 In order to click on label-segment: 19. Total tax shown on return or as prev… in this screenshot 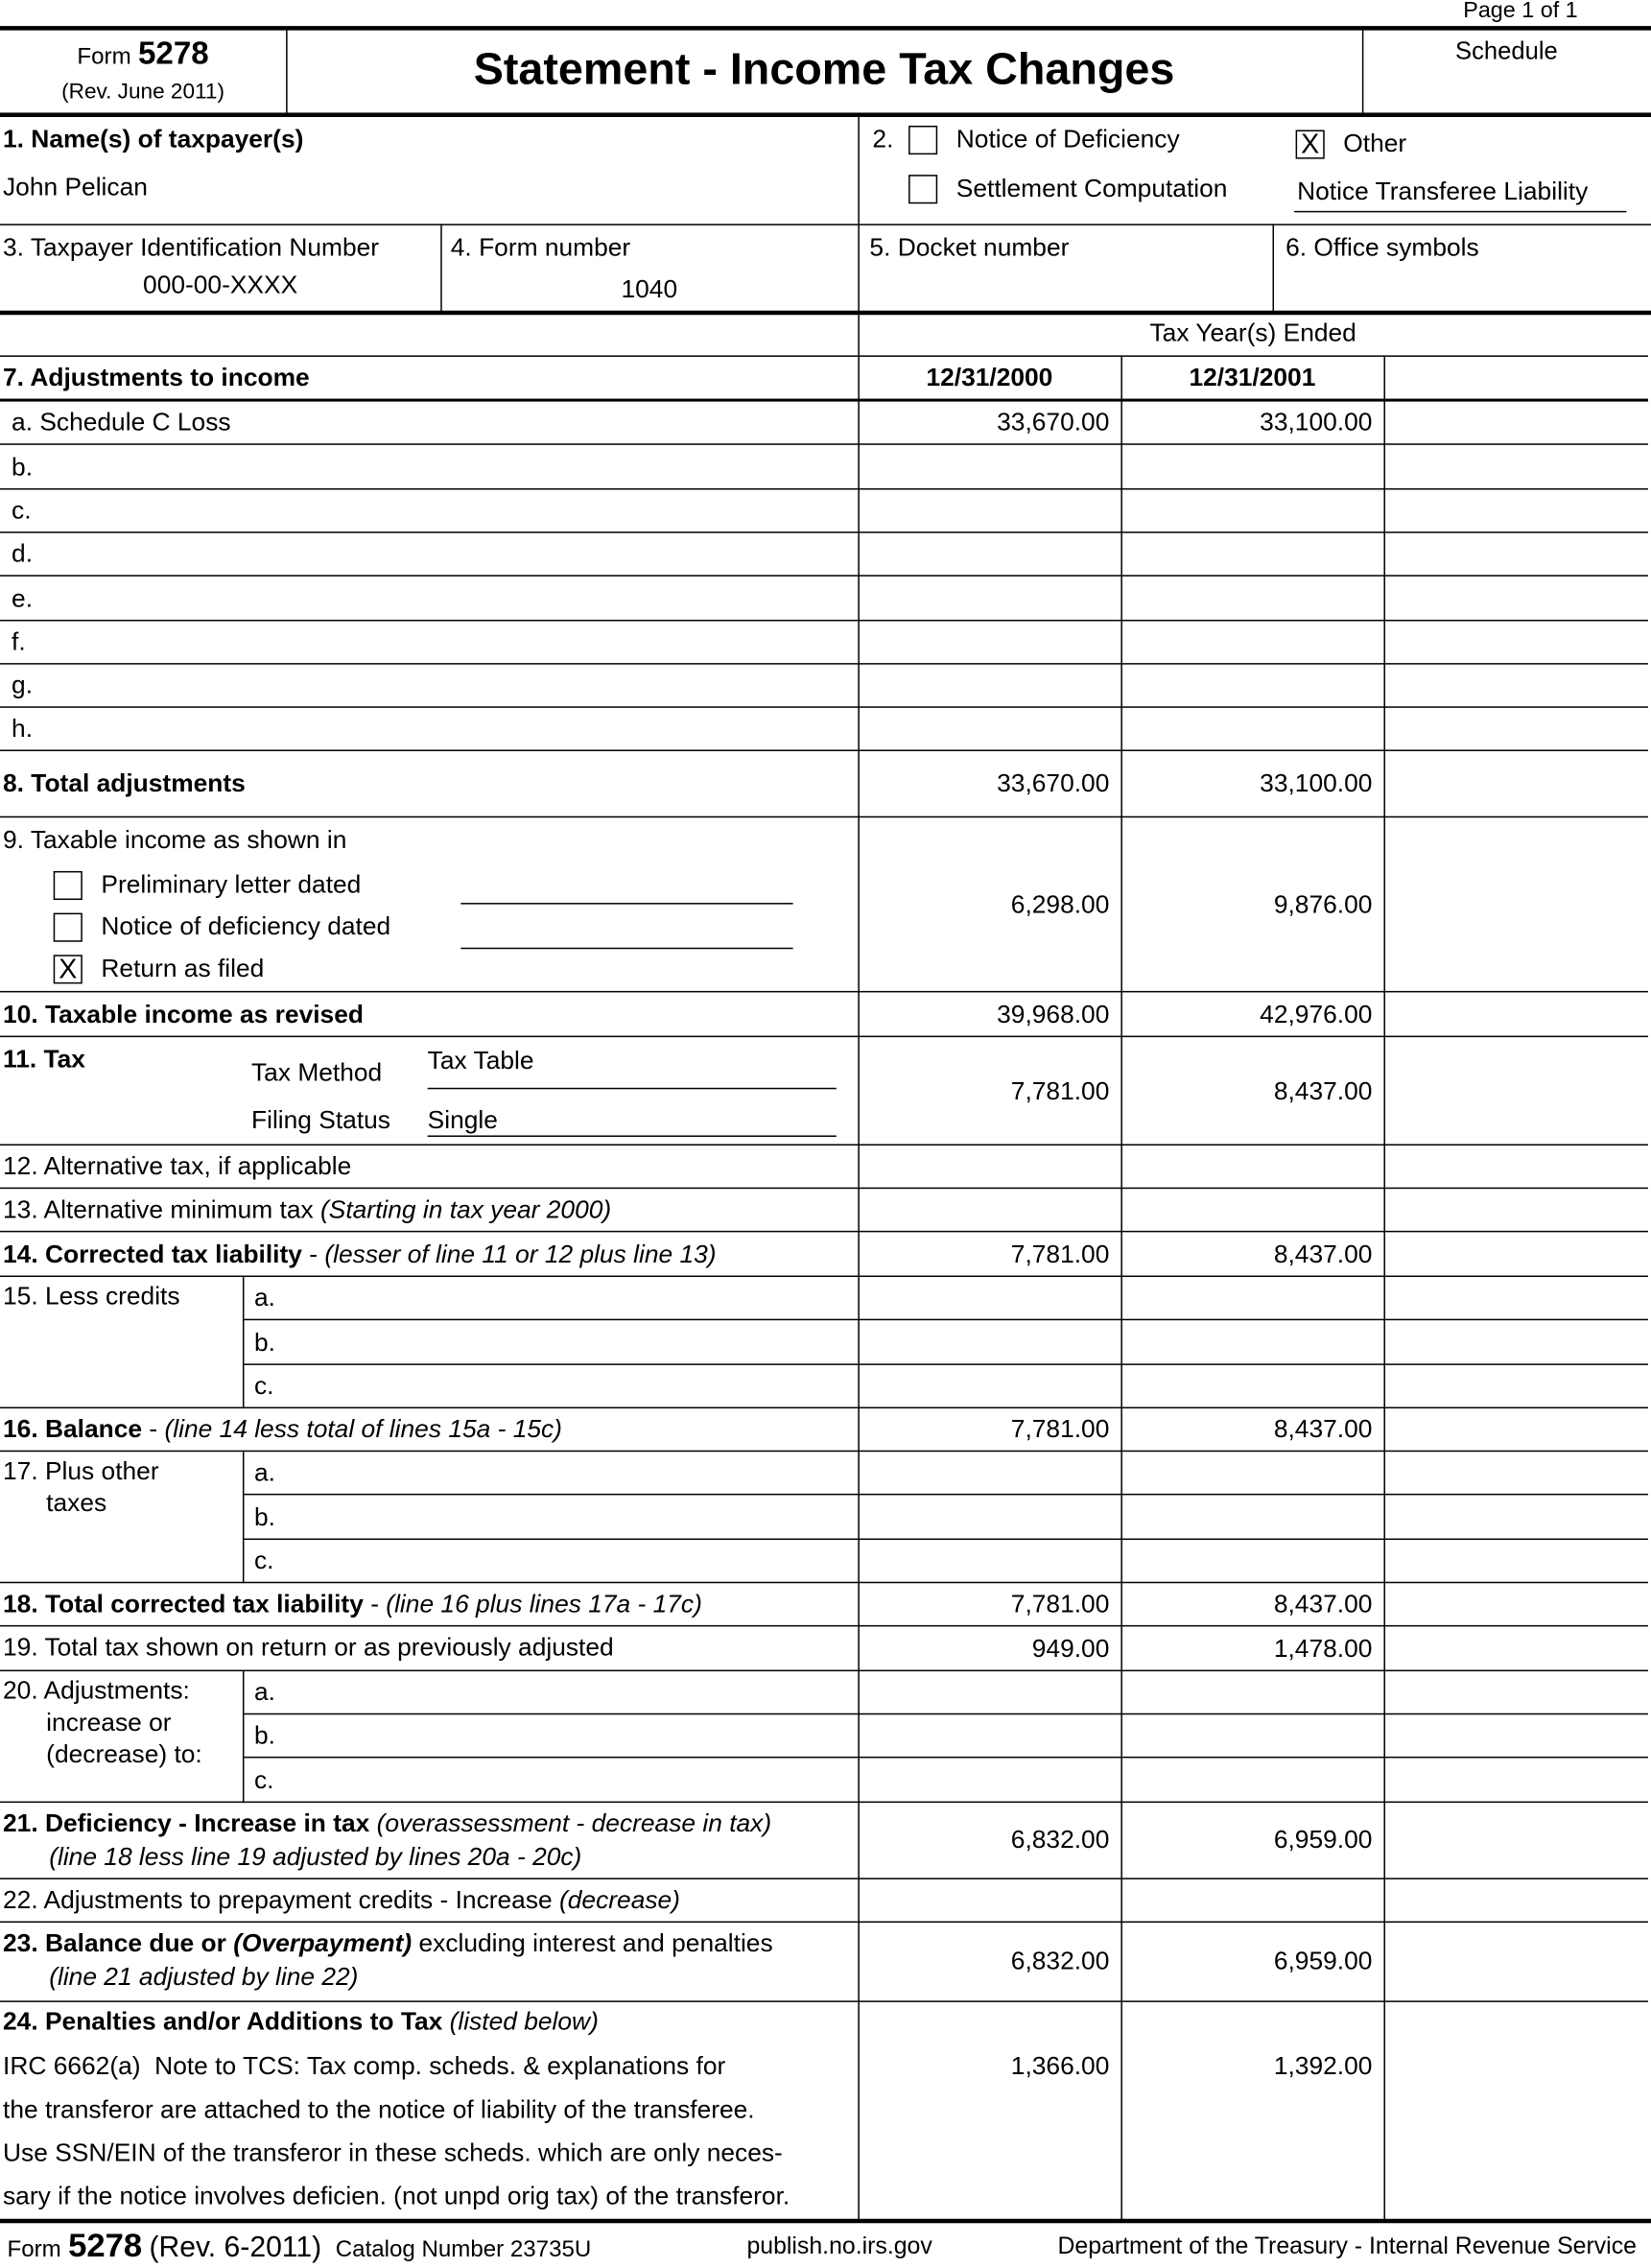, I will do `click(308, 1647)`.